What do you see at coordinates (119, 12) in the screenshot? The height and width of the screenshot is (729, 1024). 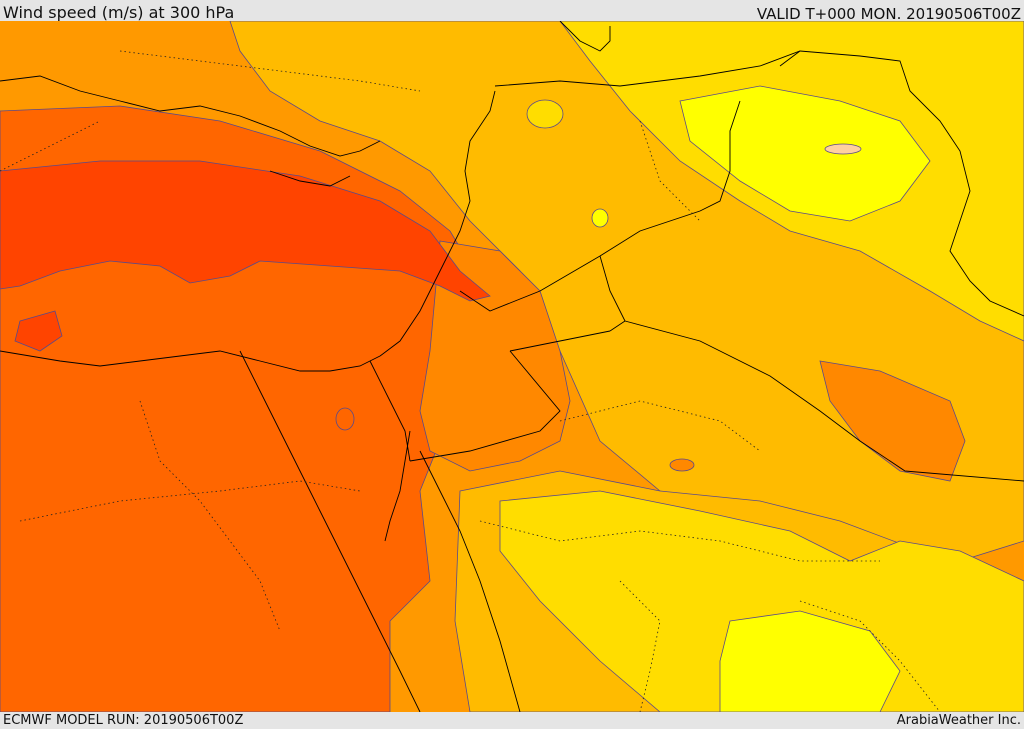 I see `map-title: Wind speed (m/s) at 300 hPa` at bounding box center [119, 12].